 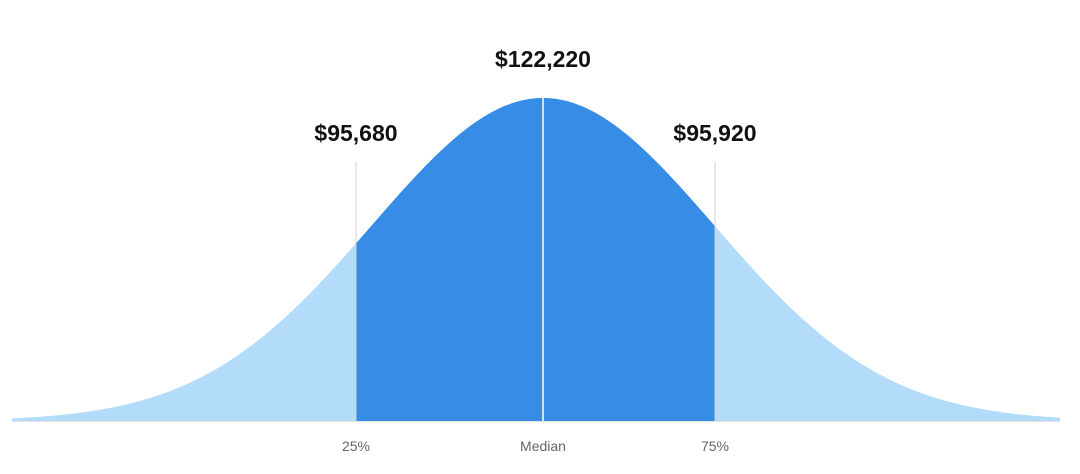 What do you see at coordinates (543, 59) in the screenshot?
I see `value-label: $122,220` at bounding box center [543, 59].